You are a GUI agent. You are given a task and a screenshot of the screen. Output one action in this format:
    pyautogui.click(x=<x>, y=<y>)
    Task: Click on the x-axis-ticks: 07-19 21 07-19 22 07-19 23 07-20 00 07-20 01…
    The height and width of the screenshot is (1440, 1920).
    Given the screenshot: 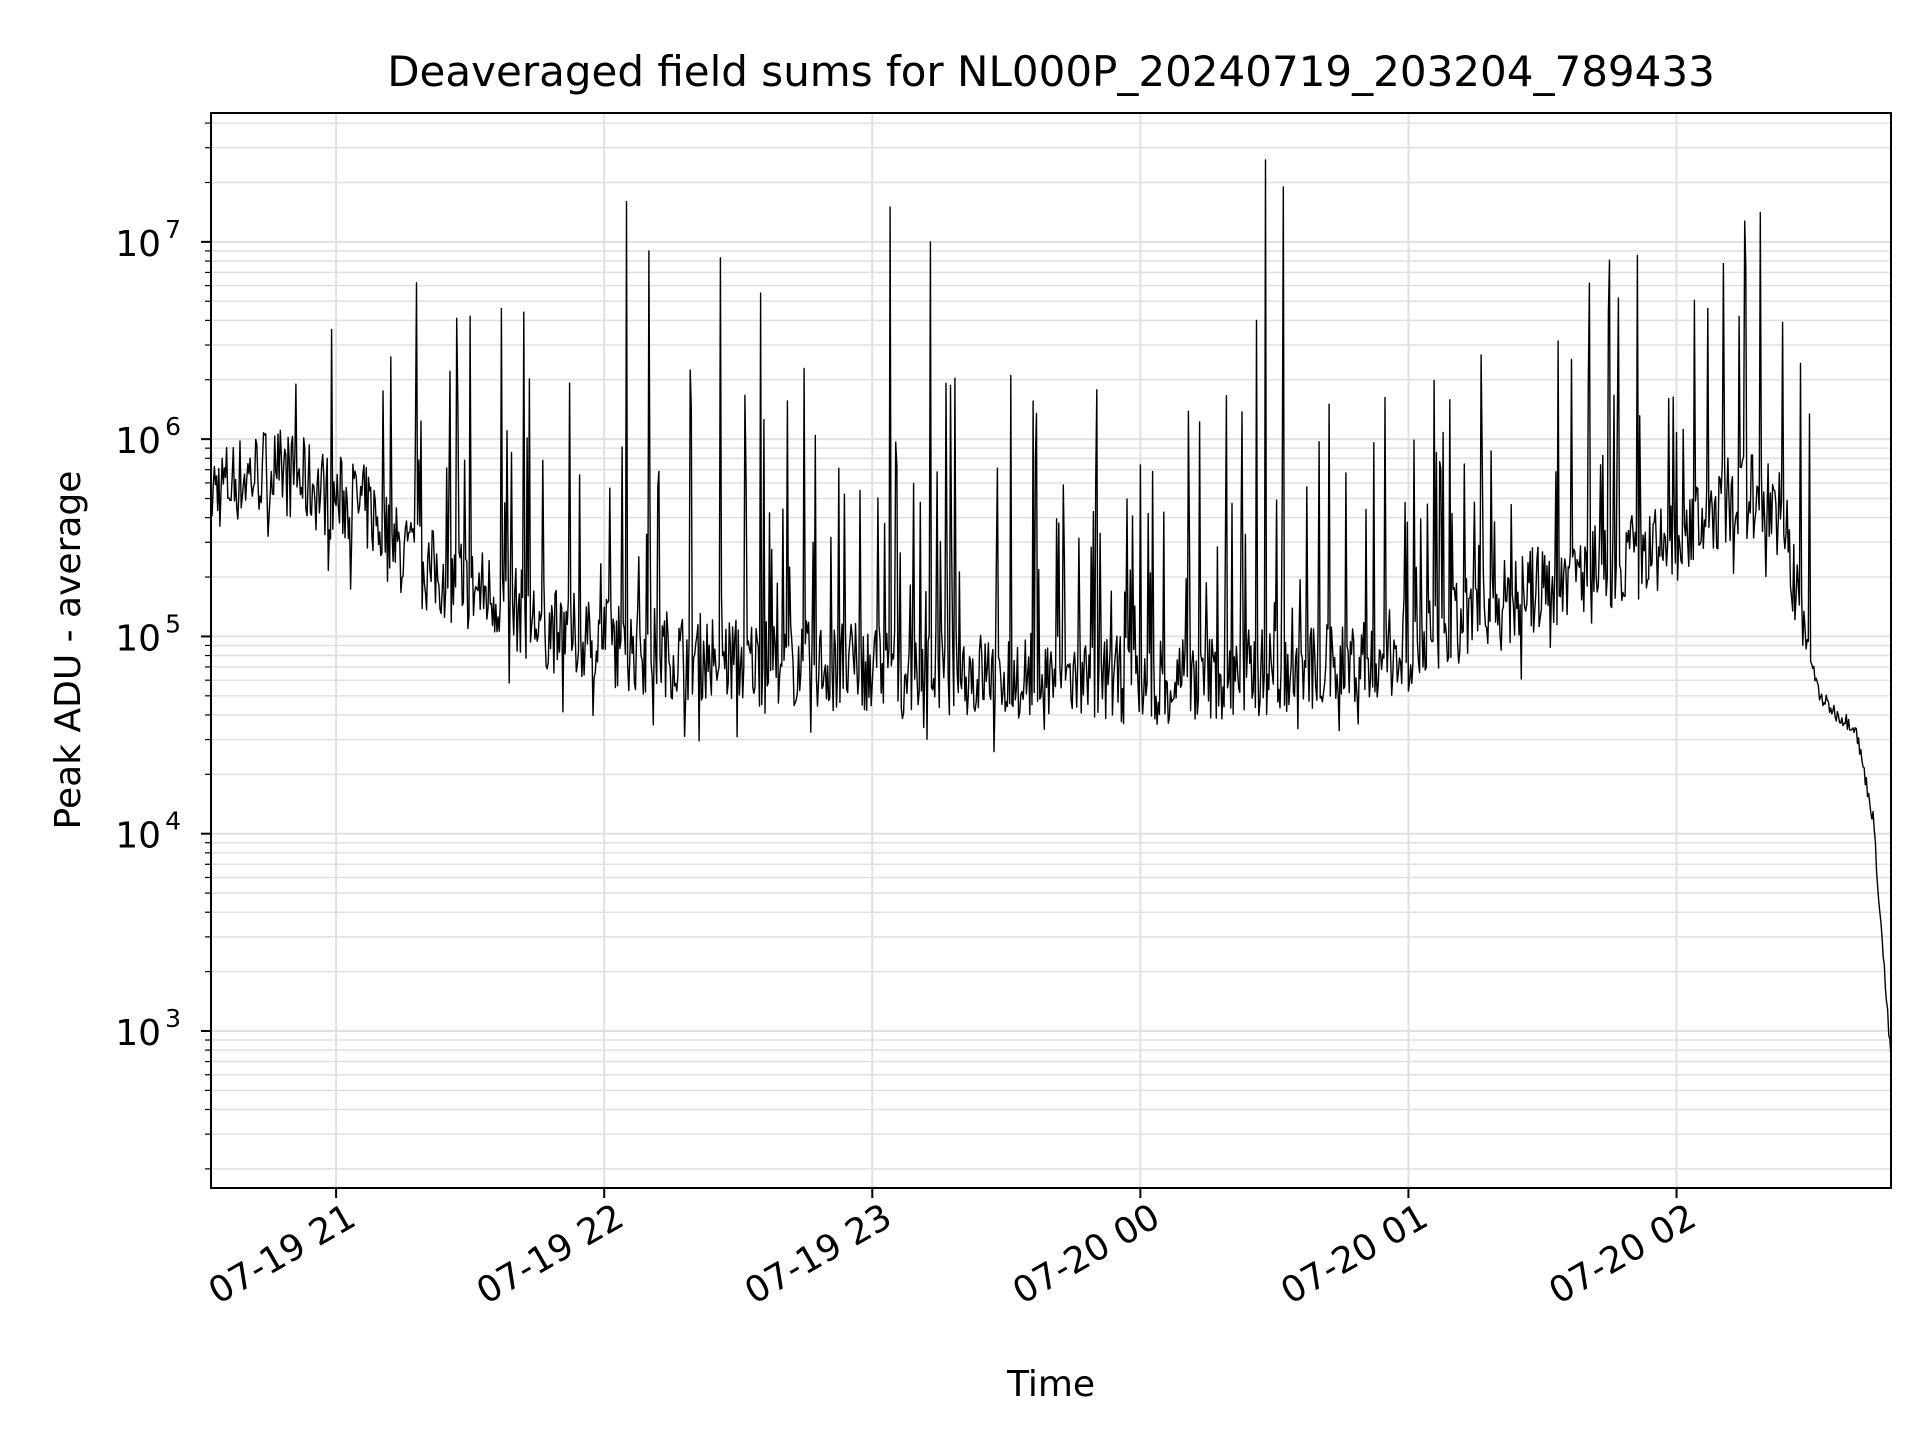 What is the action you would take?
    pyautogui.click(x=952, y=1250)
    